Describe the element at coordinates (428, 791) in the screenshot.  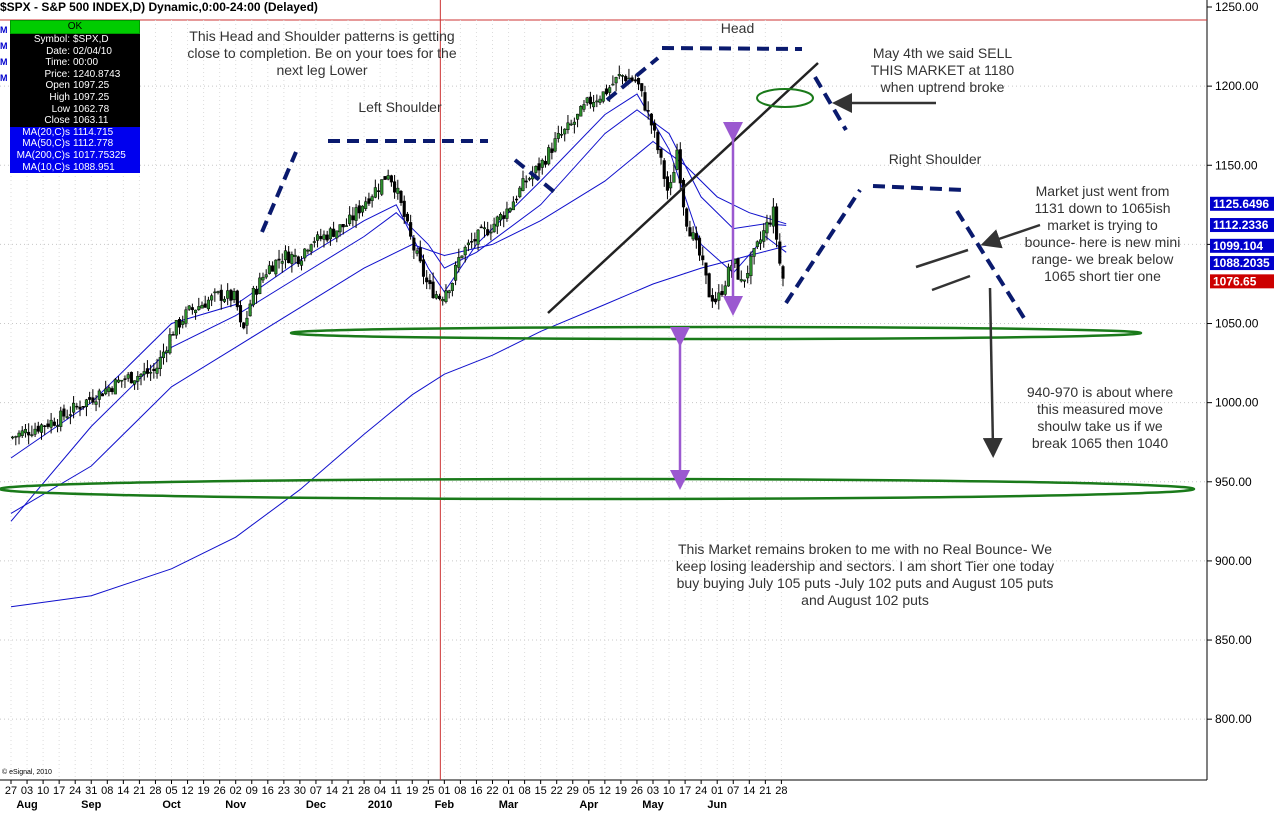
I see `x-tick-label: 25` at that location.